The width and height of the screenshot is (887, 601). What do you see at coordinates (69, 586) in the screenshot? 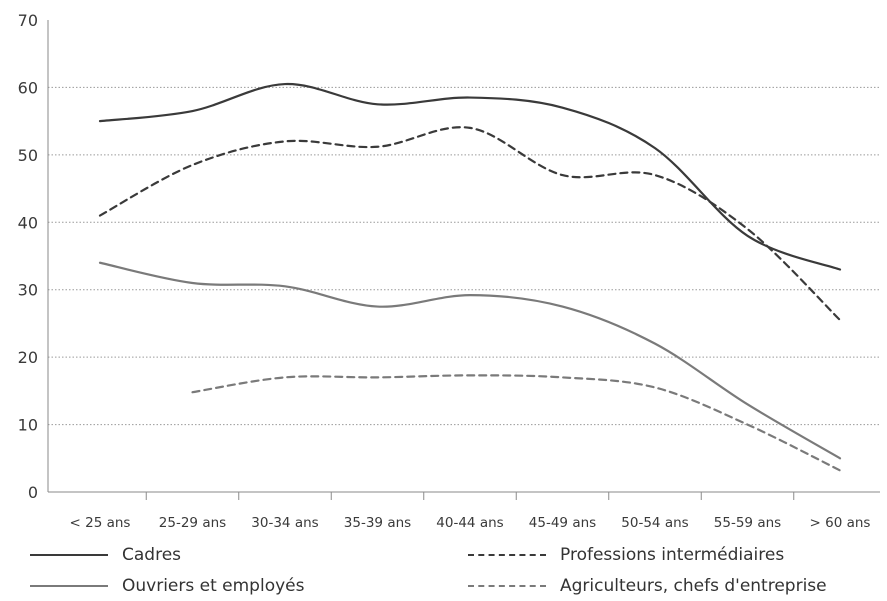
I see `legend-swatch-ouvriers-employes` at bounding box center [69, 586].